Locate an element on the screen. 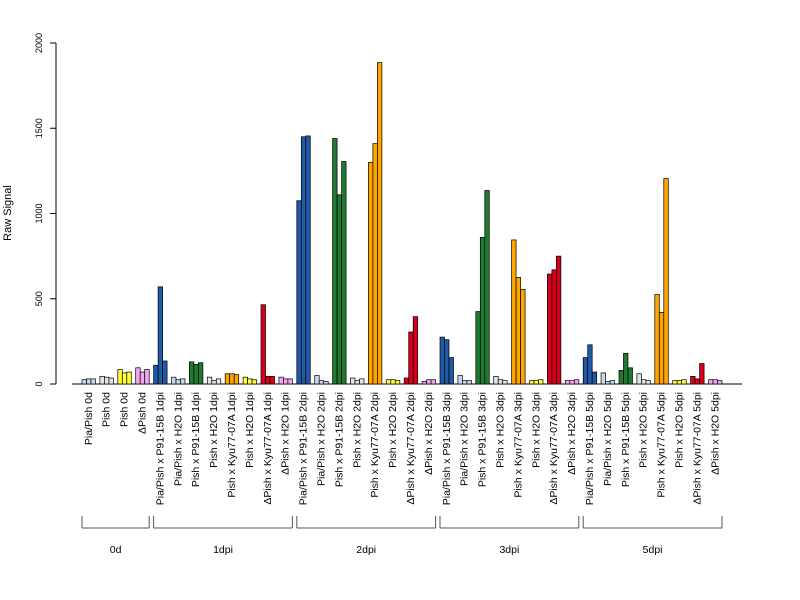 The width and height of the screenshot is (800, 600). x-tick-label: Pish x H2O 1dpi is located at coordinates (250, 430).